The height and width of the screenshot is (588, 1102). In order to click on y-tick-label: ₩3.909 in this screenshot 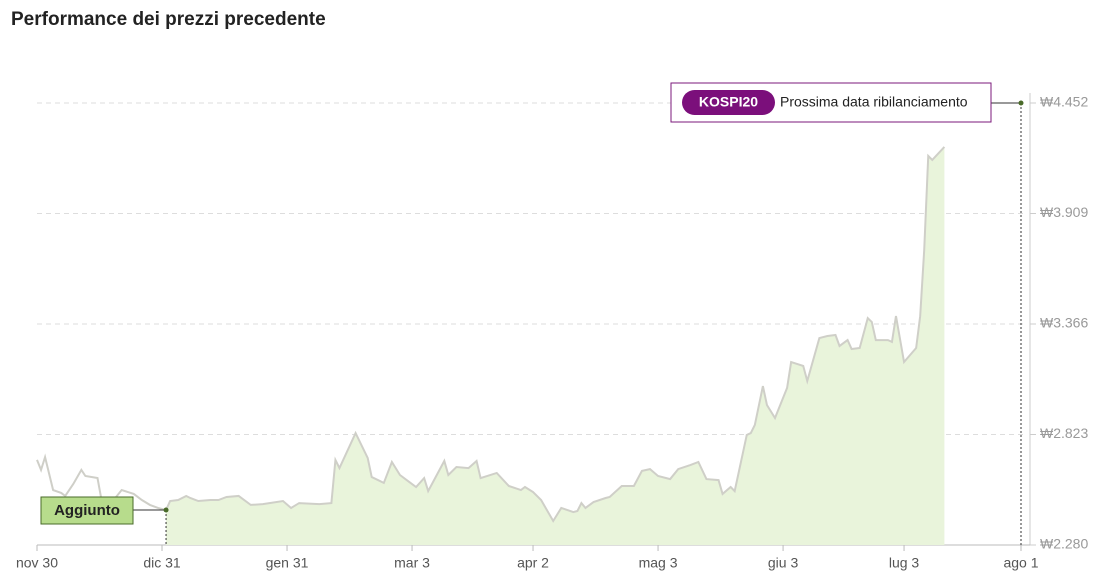, I will do `click(1064, 212)`.